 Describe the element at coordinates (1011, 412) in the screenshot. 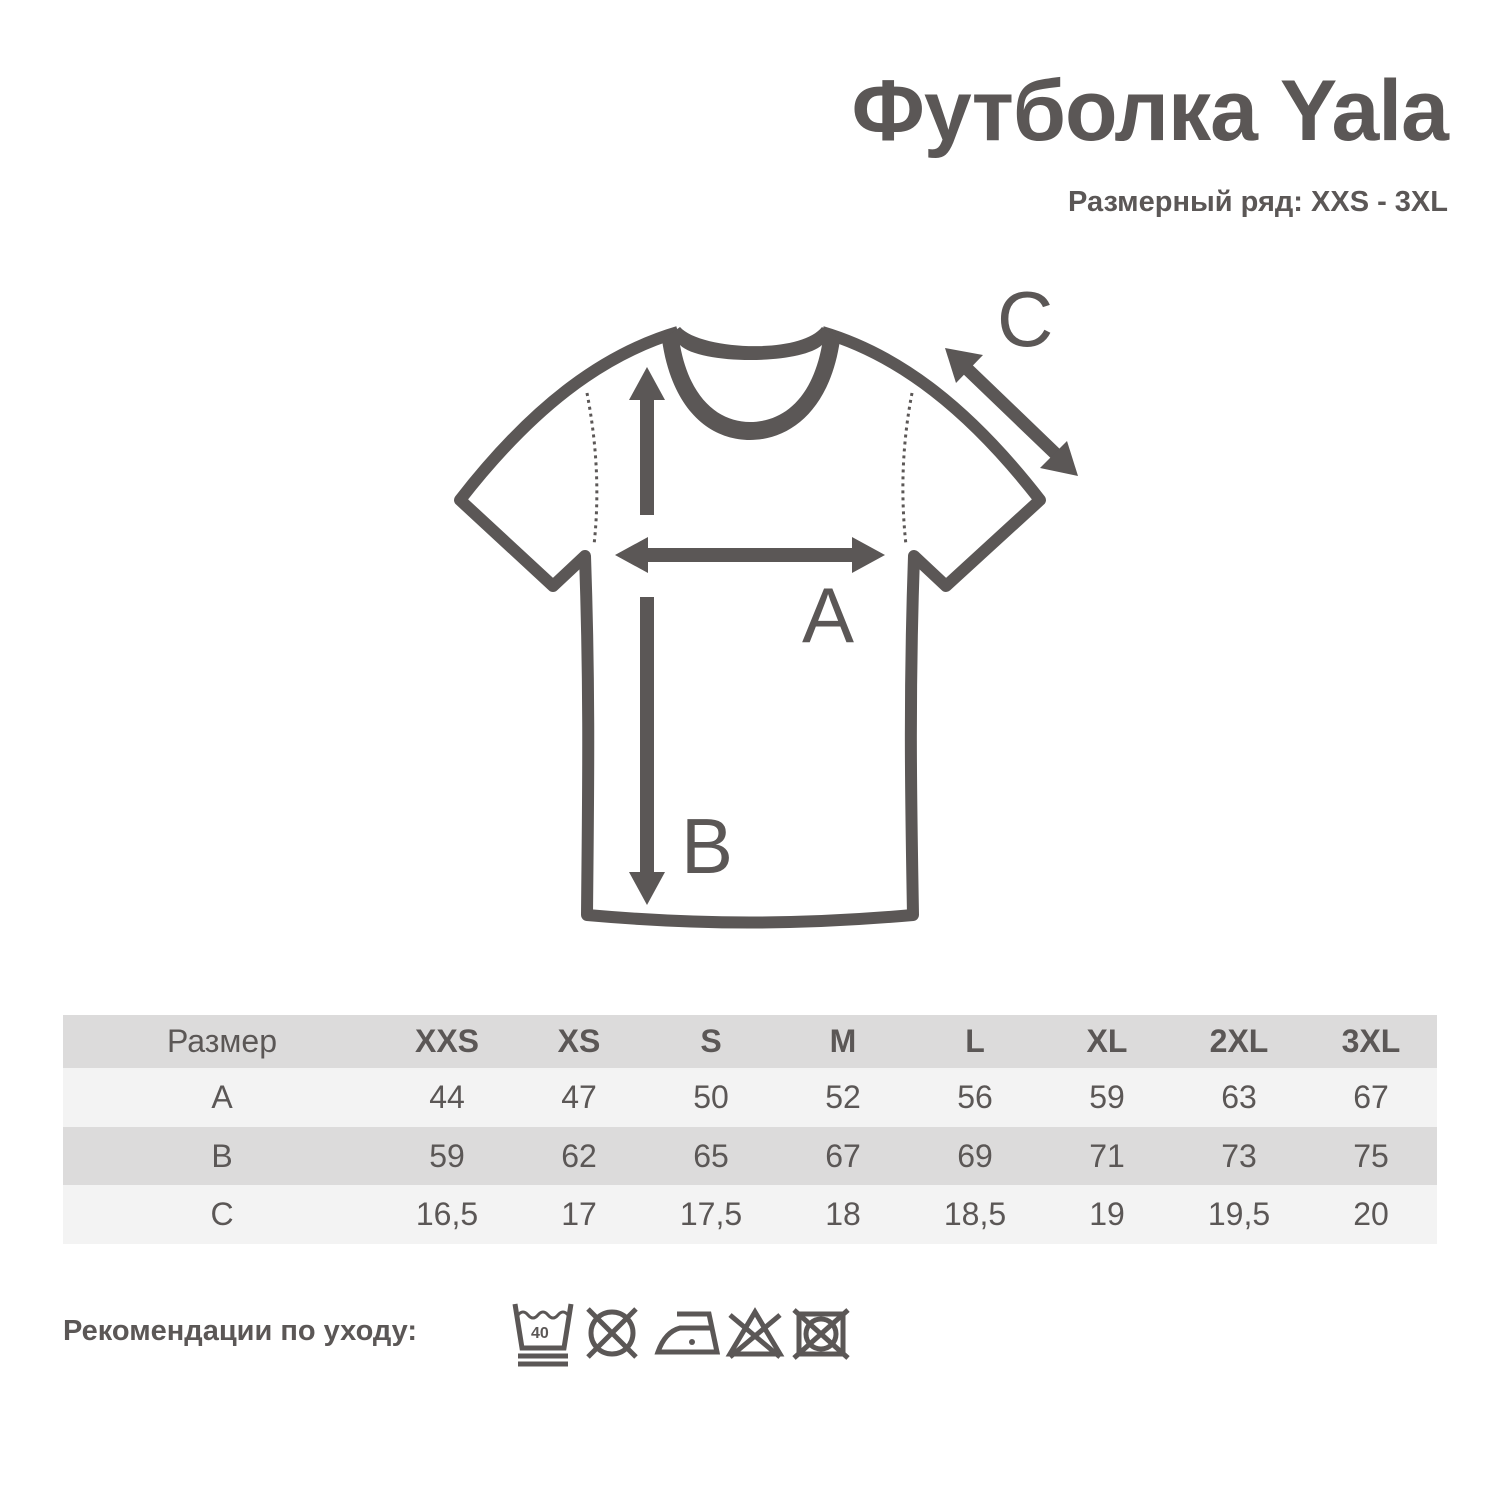

I see `arrow-c` at that location.